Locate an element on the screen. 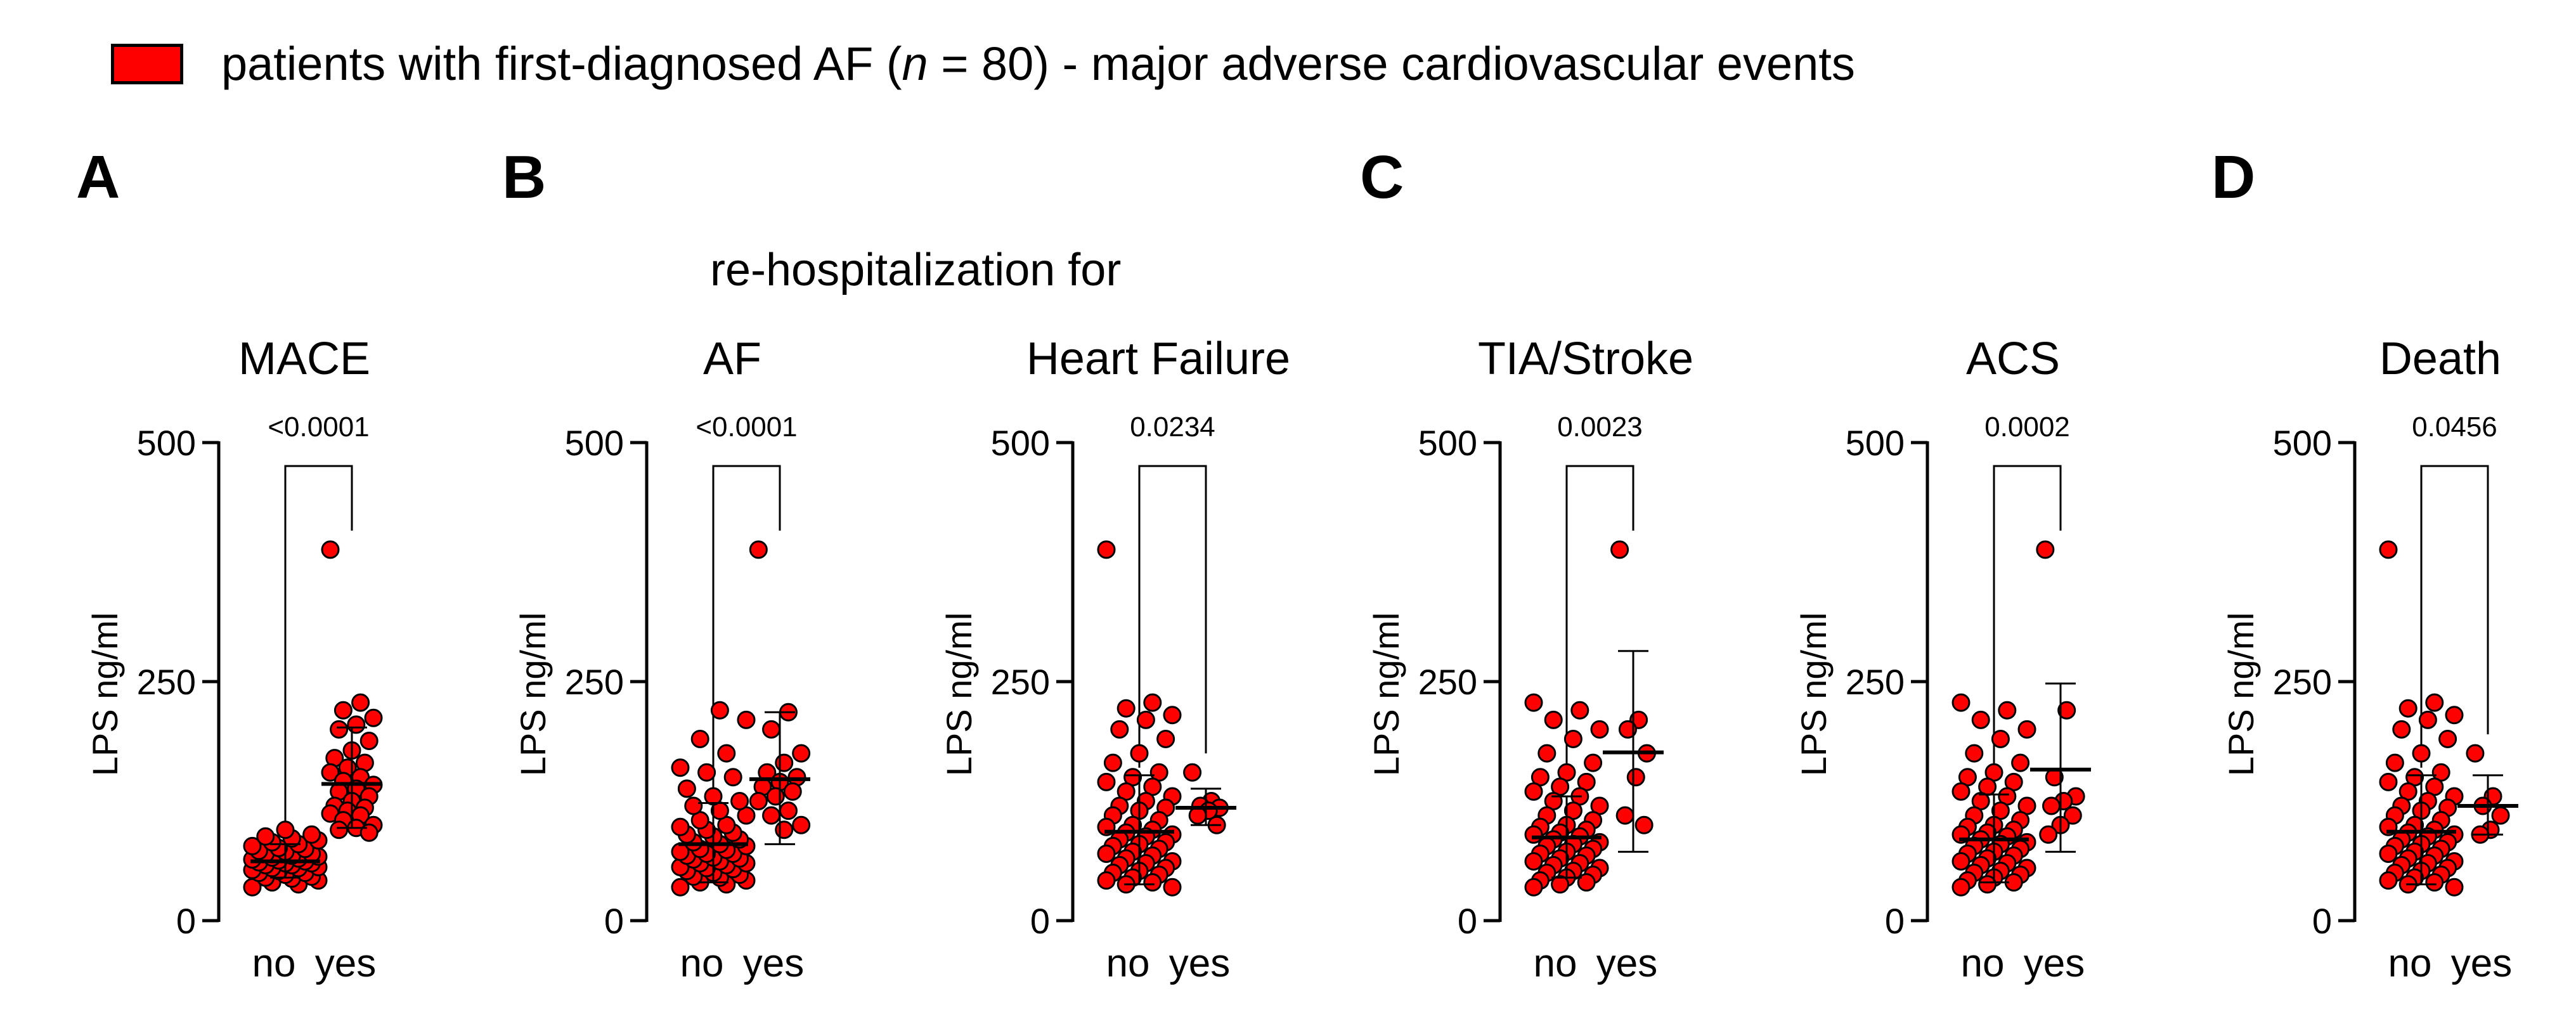  chart-title: AF is located at coordinates (732, 359).